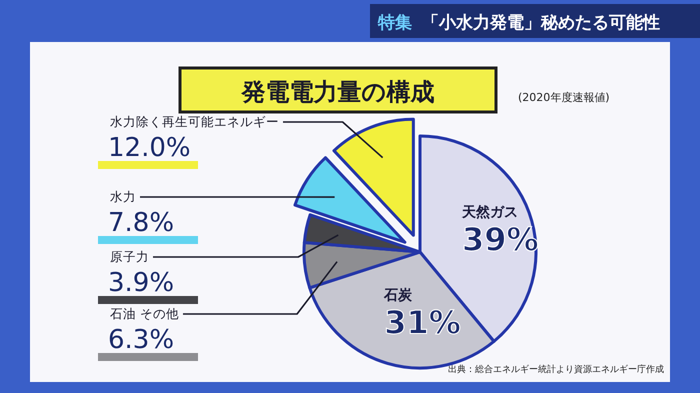 The image size is (700, 393). What do you see at coordinates (489, 212) in the screenshot?
I see `slice-label: 天然ガス` at bounding box center [489, 212].